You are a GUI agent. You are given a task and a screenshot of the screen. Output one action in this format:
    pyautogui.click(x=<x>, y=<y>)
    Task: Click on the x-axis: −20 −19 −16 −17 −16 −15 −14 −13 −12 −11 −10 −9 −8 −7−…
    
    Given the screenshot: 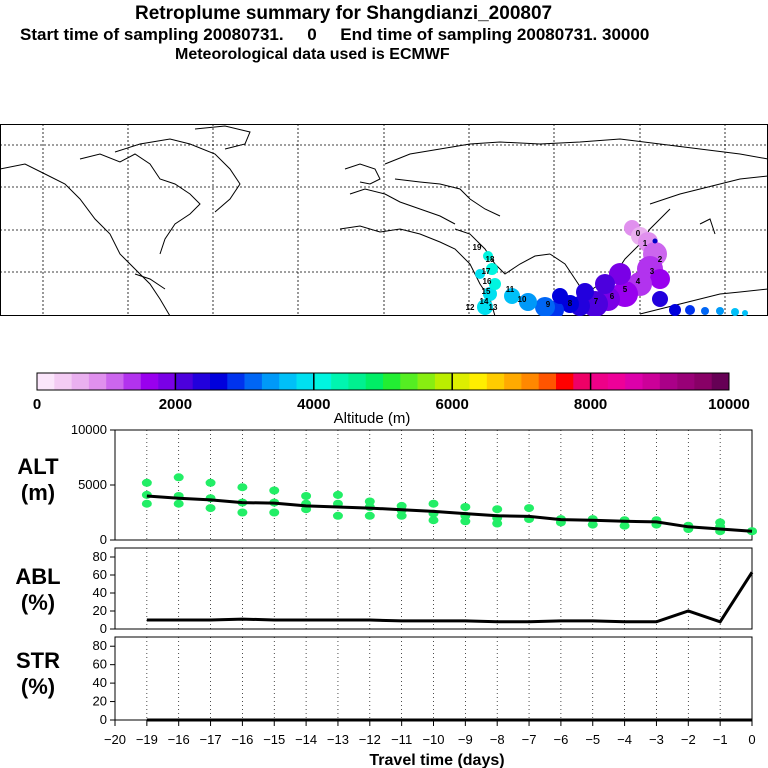 What is the action you would take?
    pyautogui.click(x=430, y=733)
    